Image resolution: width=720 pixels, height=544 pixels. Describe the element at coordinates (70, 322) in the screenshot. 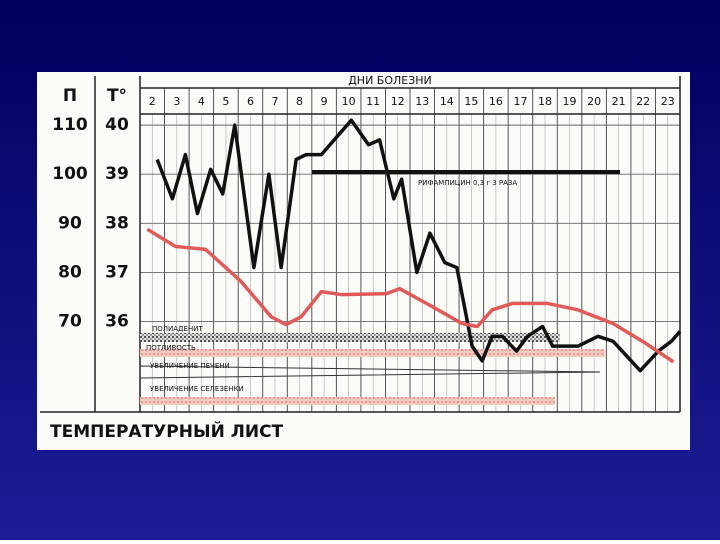

I see `y2-tick-label: 70` at that location.